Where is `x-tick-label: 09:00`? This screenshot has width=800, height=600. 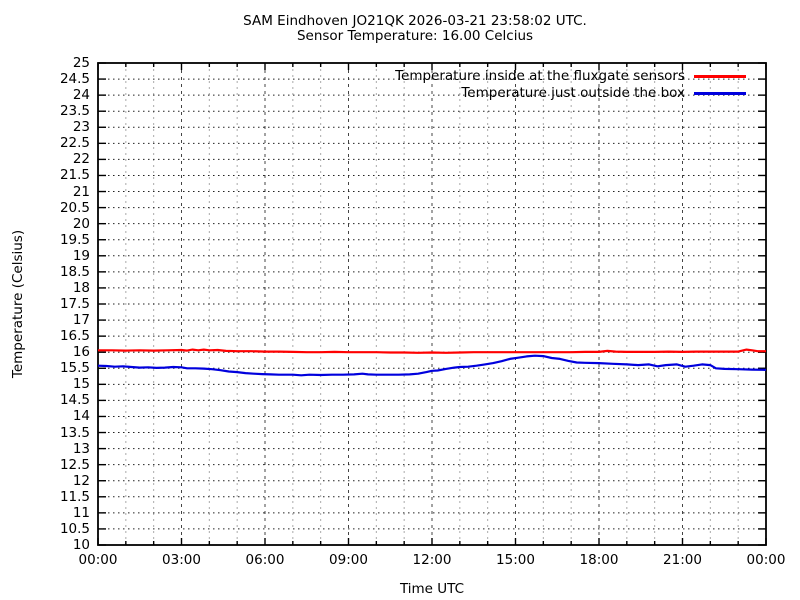 x-tick-label: 09:00 is located at coordinates (348, 560).